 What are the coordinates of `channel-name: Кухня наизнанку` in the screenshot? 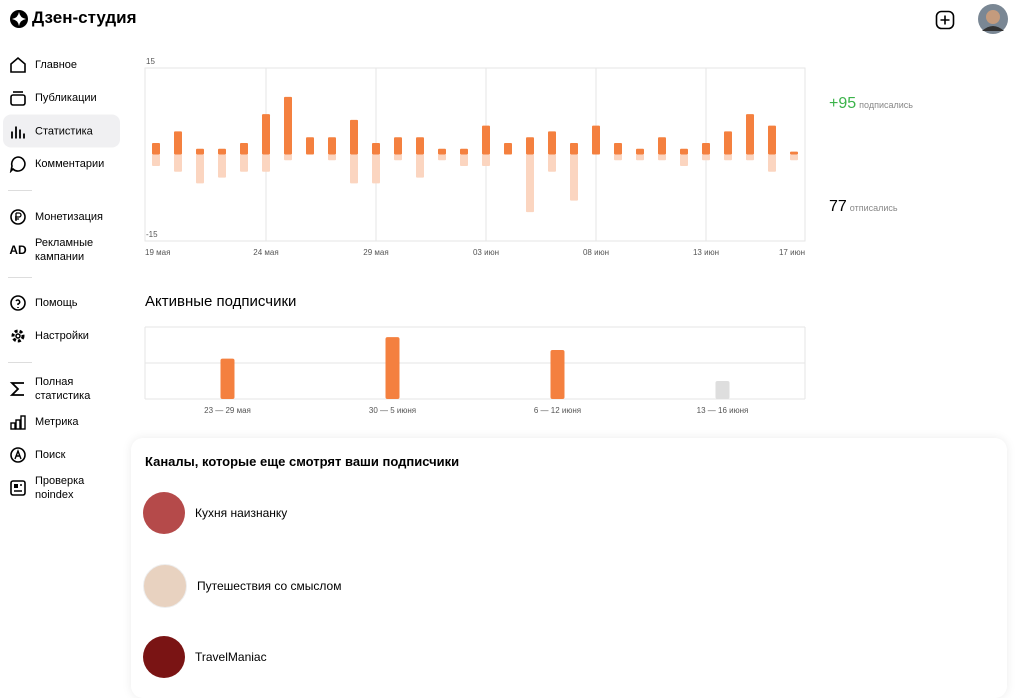 It's located at (241, 513).